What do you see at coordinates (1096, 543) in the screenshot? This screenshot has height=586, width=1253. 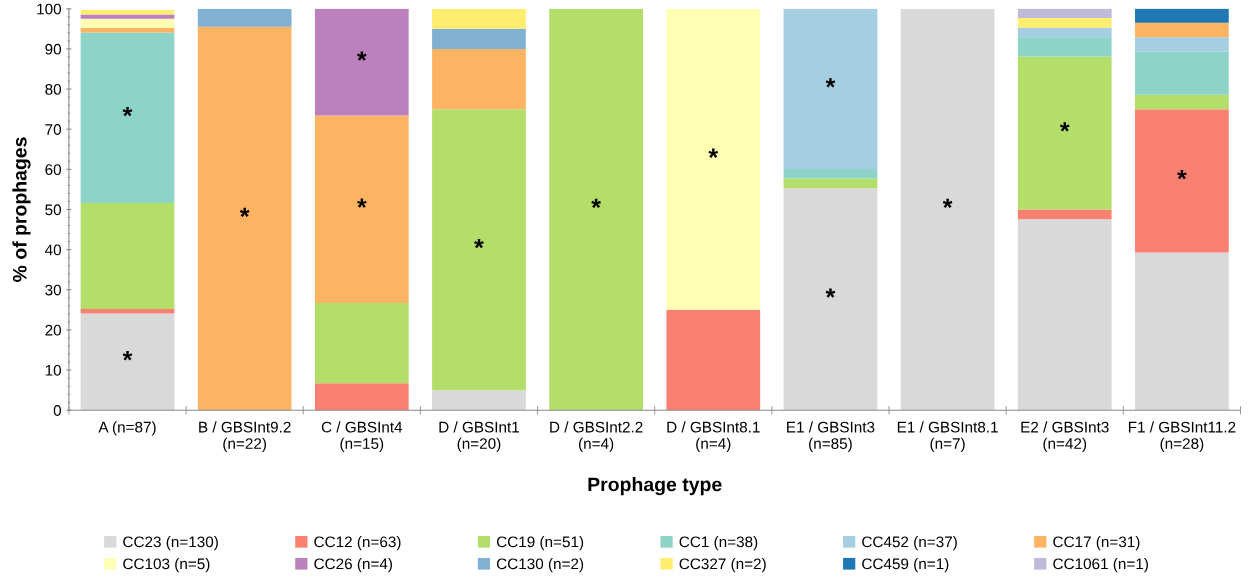 I see `legend-label: CC17 (n=31)` at bounding box center [1096, 543].